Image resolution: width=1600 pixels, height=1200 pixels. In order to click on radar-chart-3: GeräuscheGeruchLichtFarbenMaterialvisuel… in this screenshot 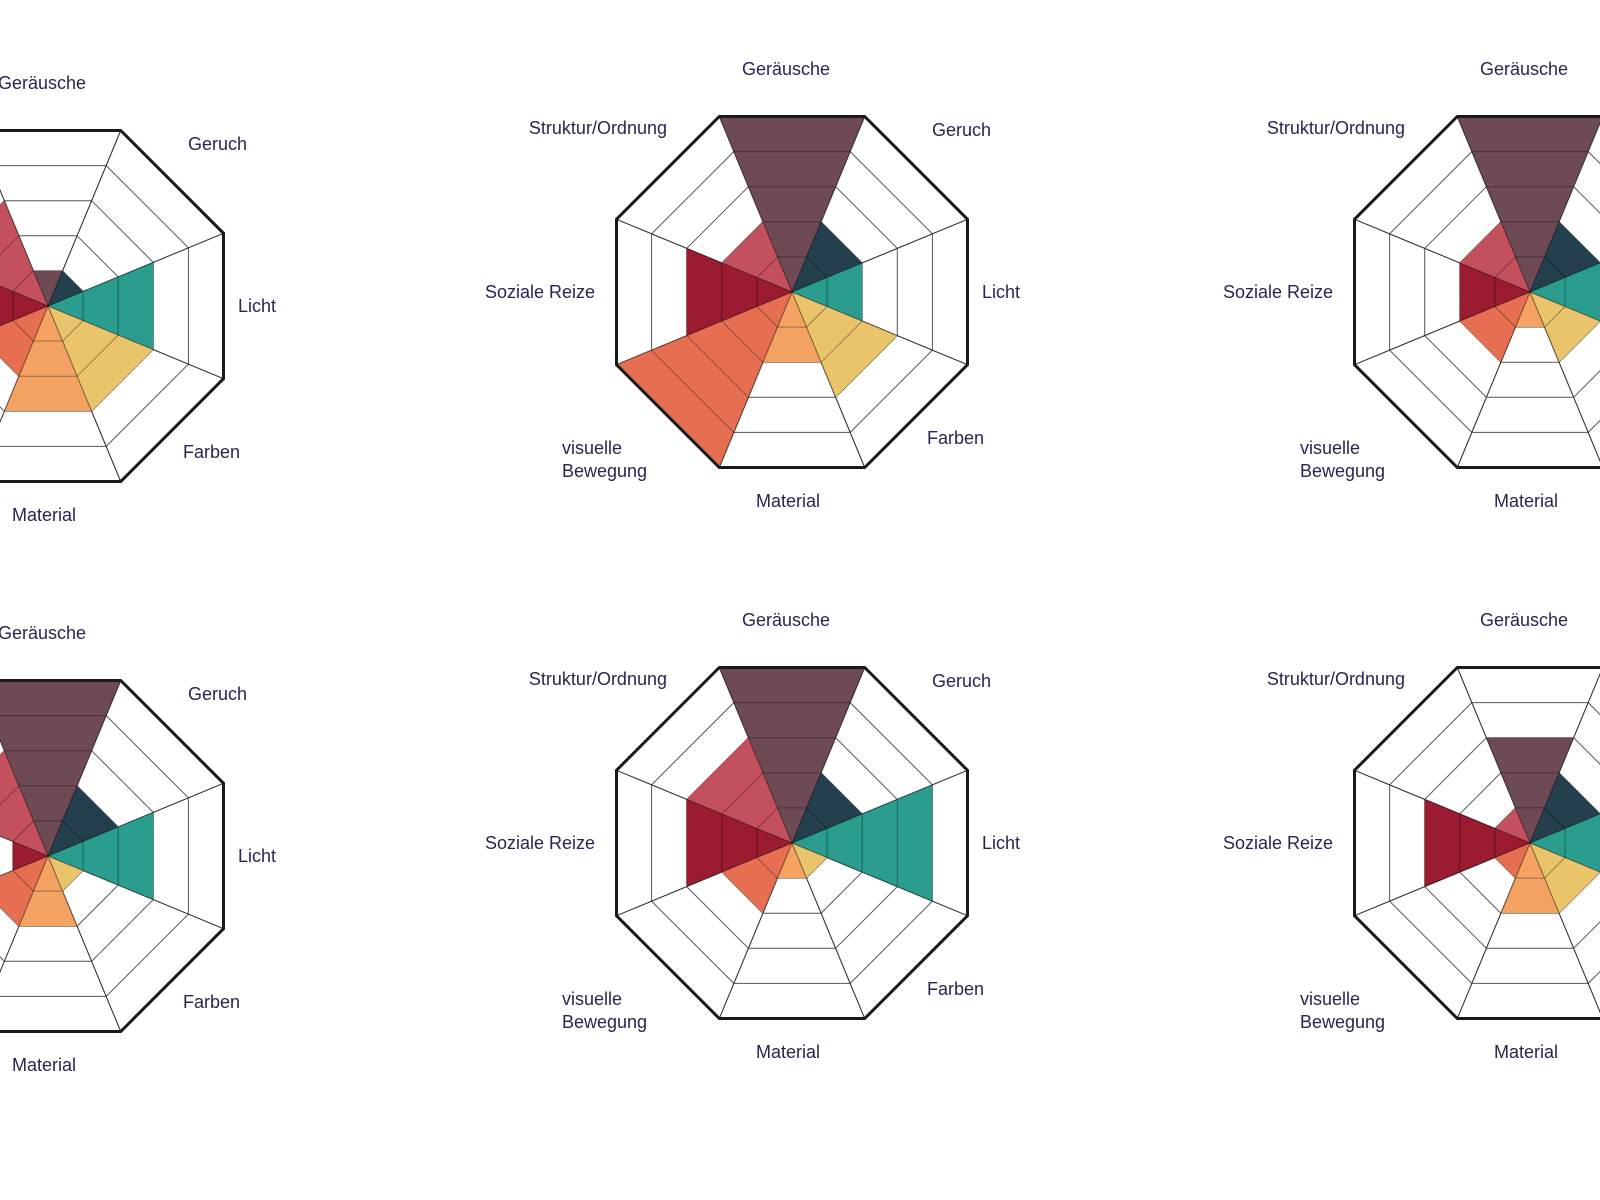, I will do `click(1411, 285)`.